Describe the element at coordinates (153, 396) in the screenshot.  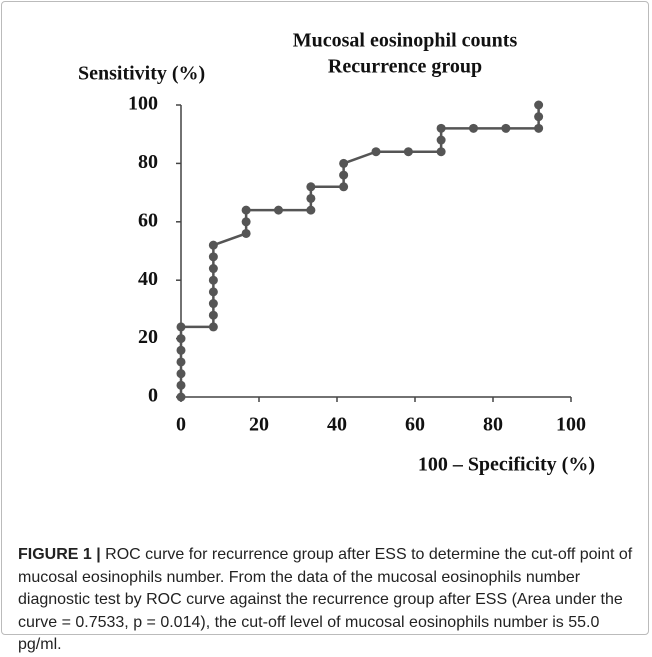
I see `y-tick-label: 0` at that location.